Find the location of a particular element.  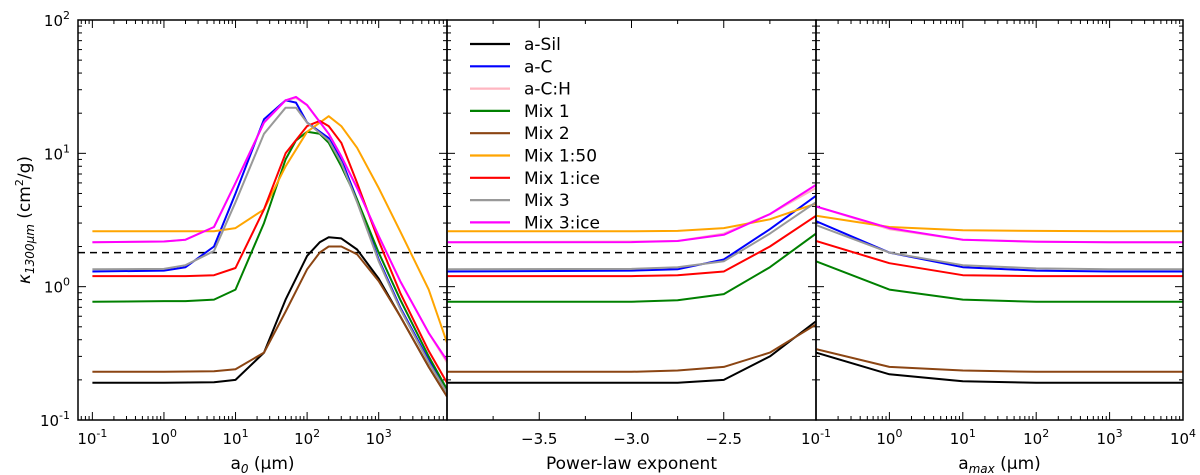

x-tick-label: −3.5 is located at coordinates (539, 439).